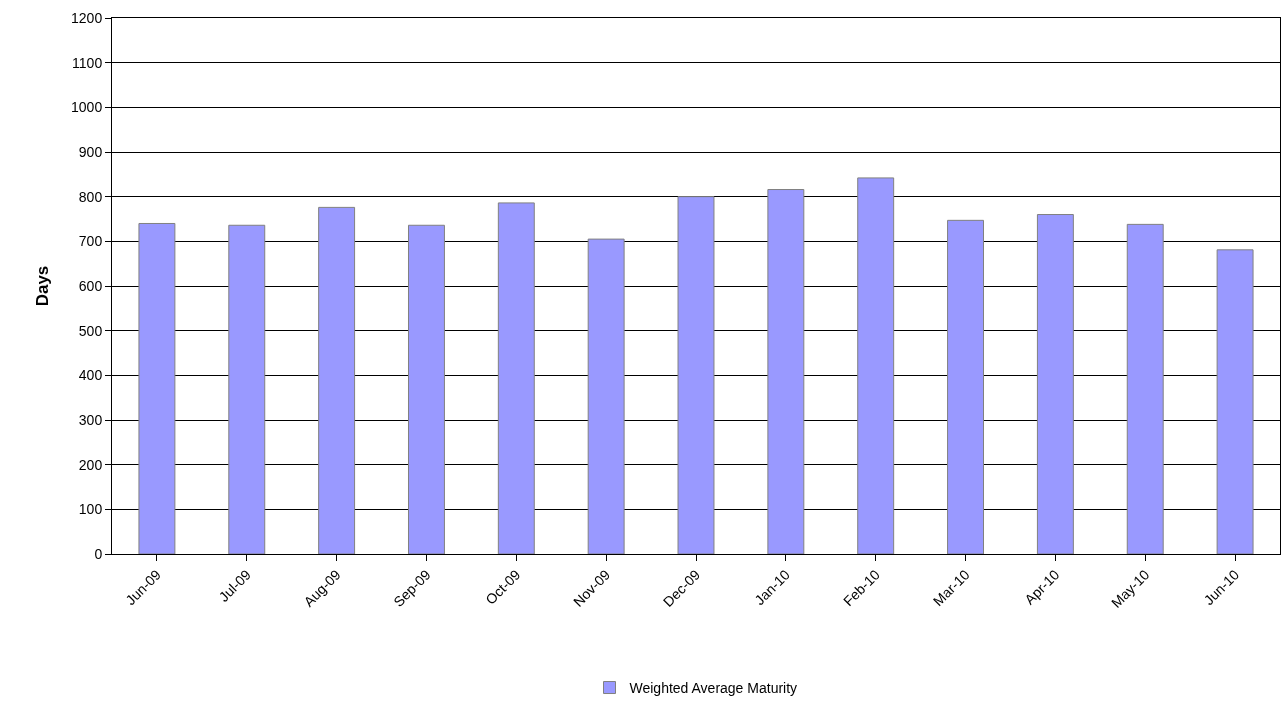  What do you see at coordinates (90, 330) in the screenshot?
I see `y-tick-label: 500` at bounding box center [90, 330].